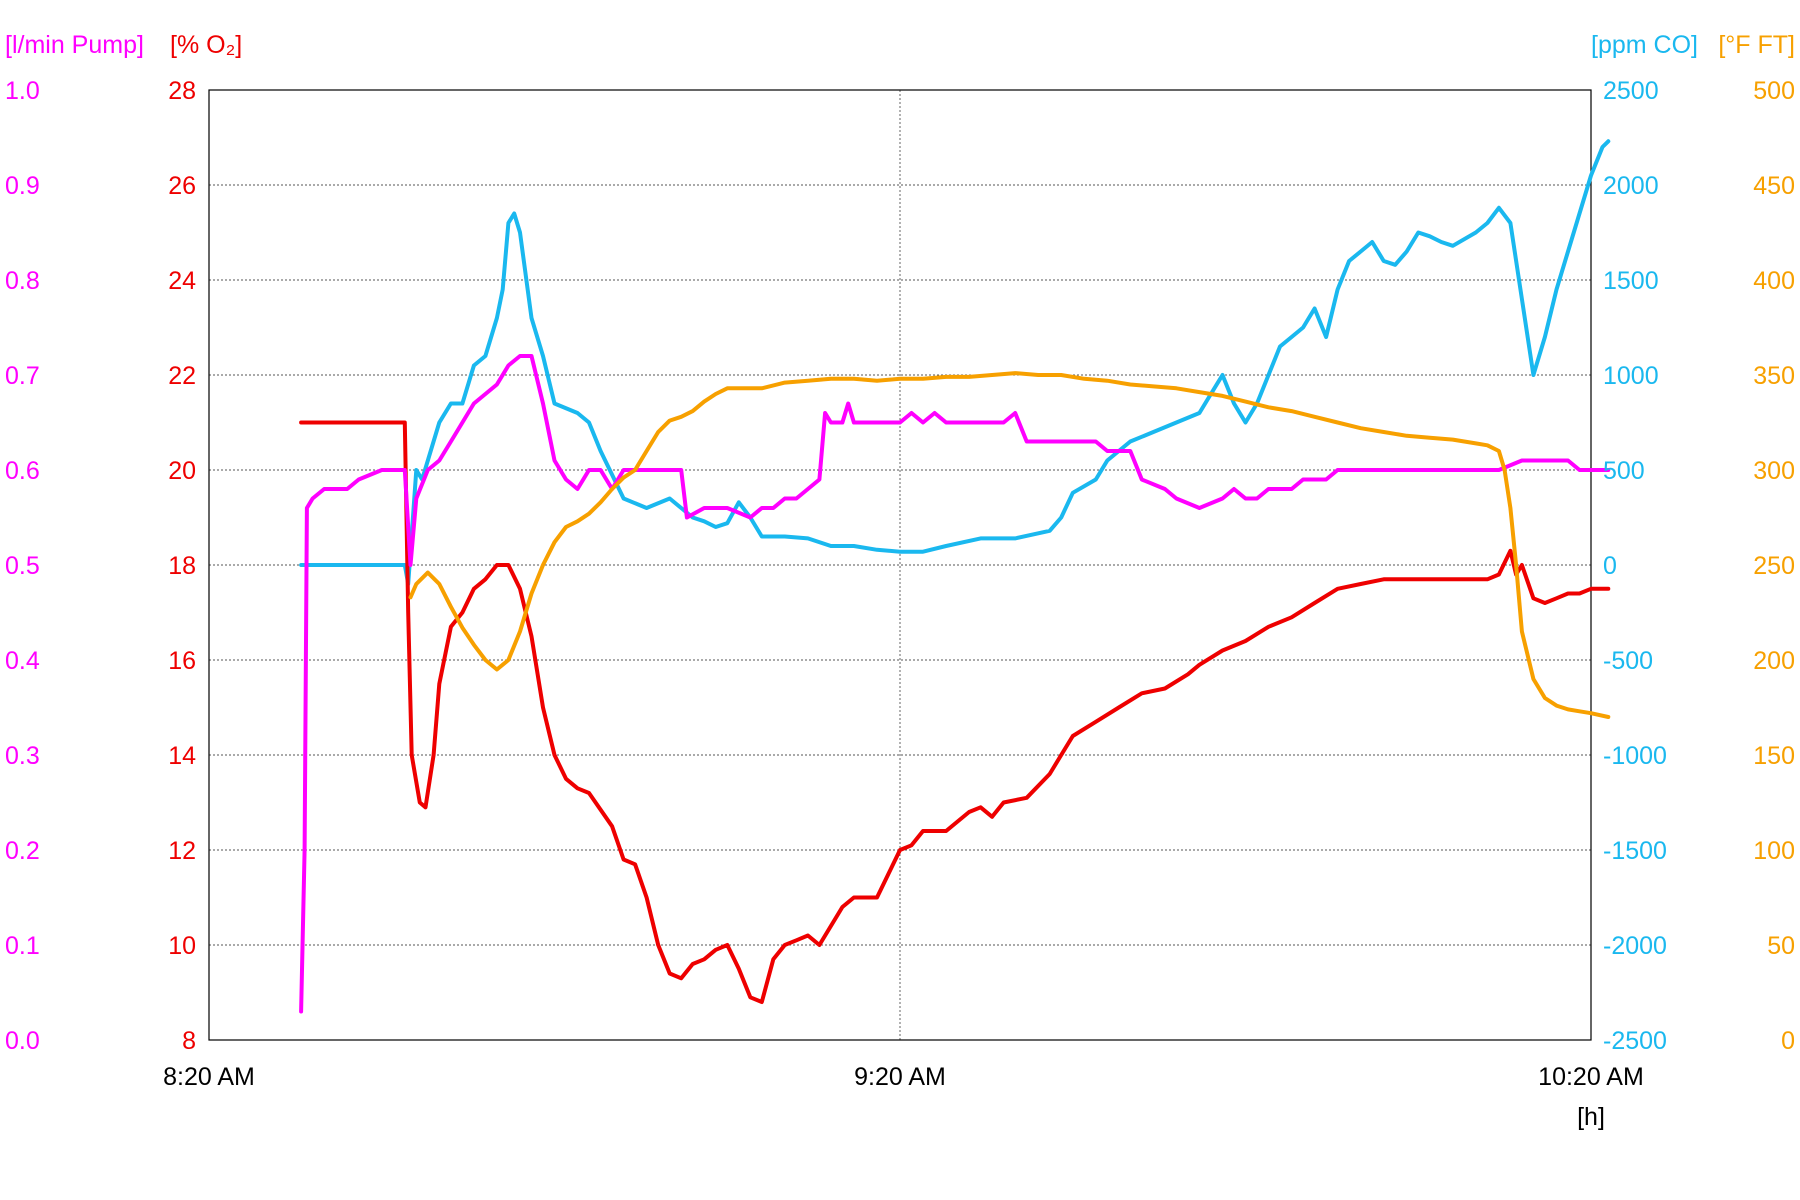  I want to click on o2-tick-label: 18, so click(182, 566).